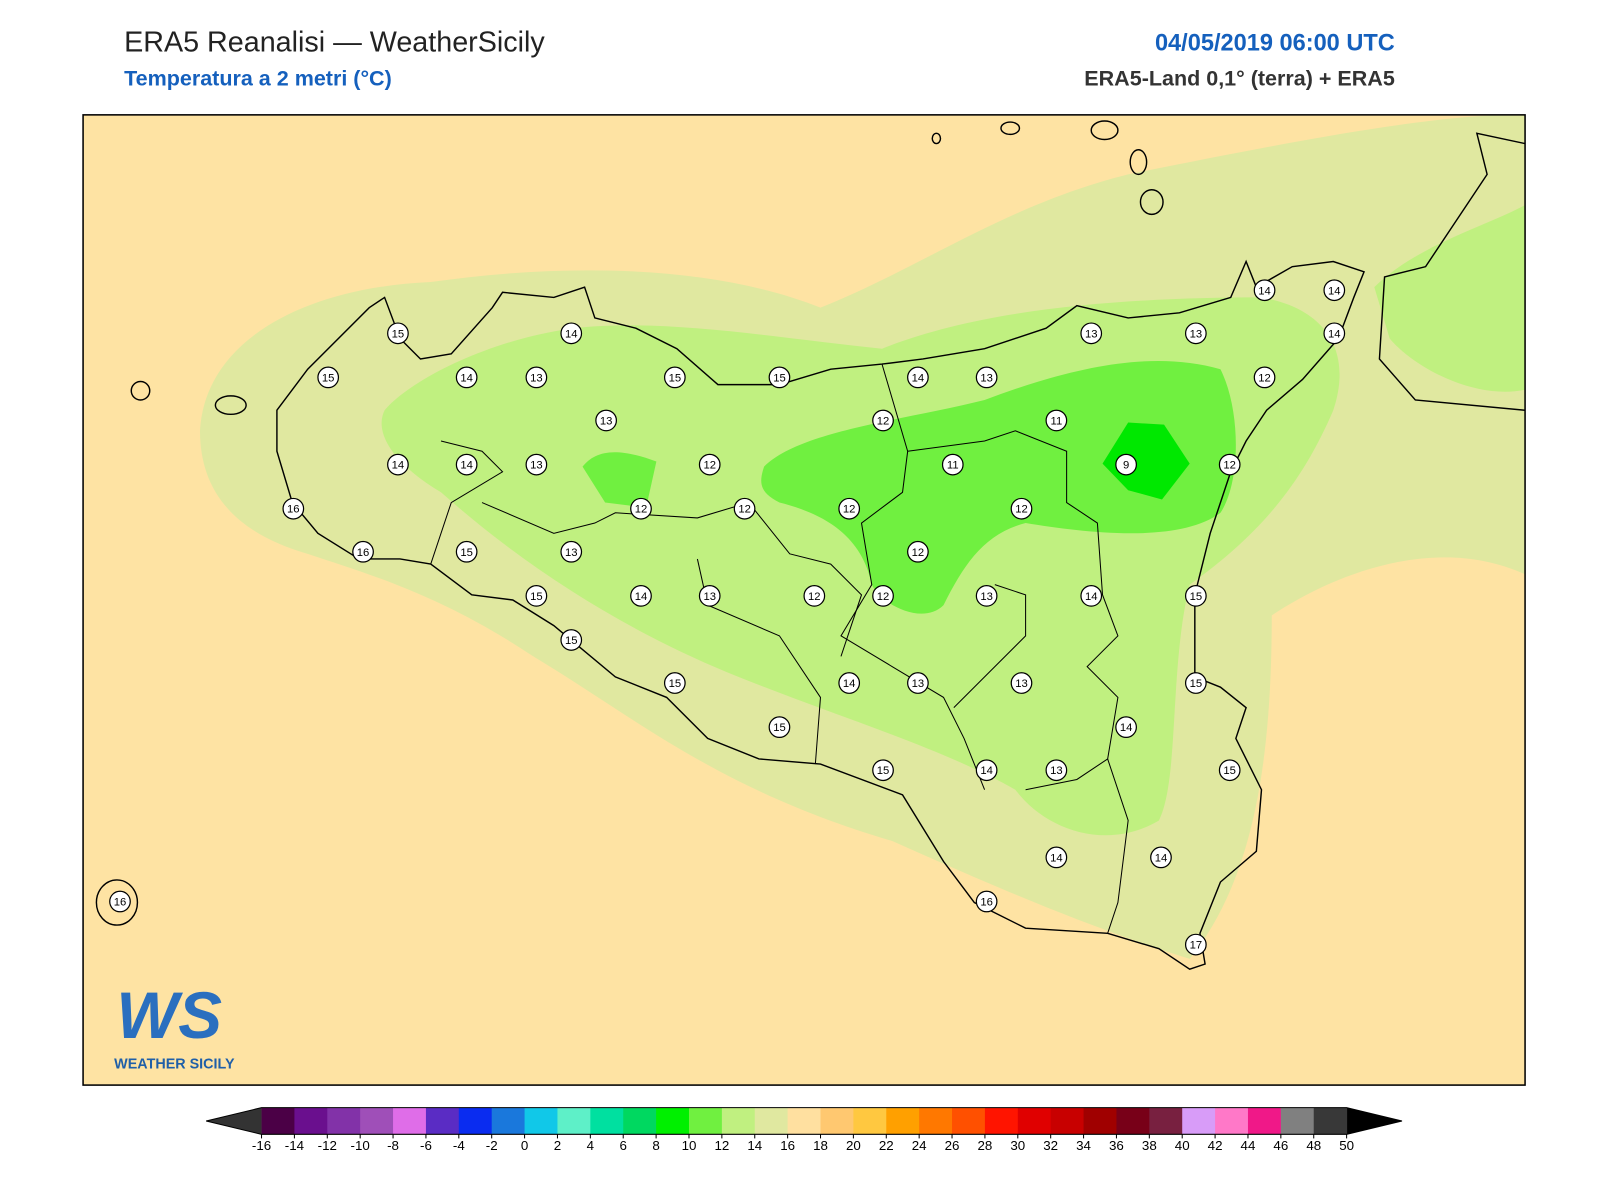 This screenshot has width=1600, height=1200. Describe the element at coordinates (853, 1145) in the screenshot. I see `colorbar-label: 20` at that location.